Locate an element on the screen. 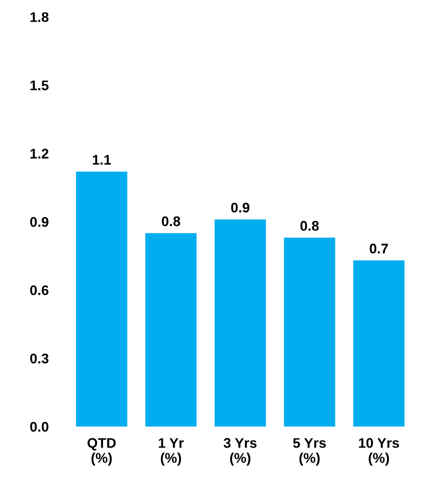  x-tick-label: QTD (%) is located at coordinates (102, 452).